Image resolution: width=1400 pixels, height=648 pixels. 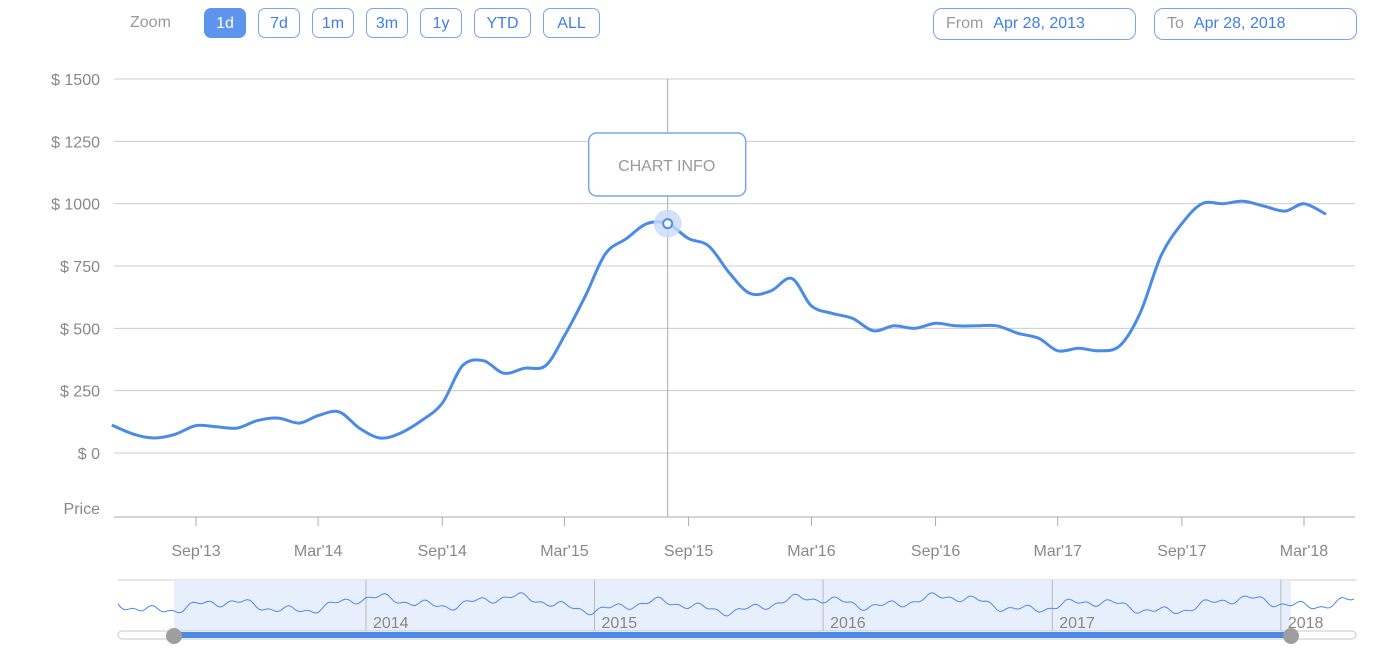 What do you see at coordinates (1057, 551) in the screenshot?
I see `x-tick-label: Mar'17` at bounding box center [1057, 551].